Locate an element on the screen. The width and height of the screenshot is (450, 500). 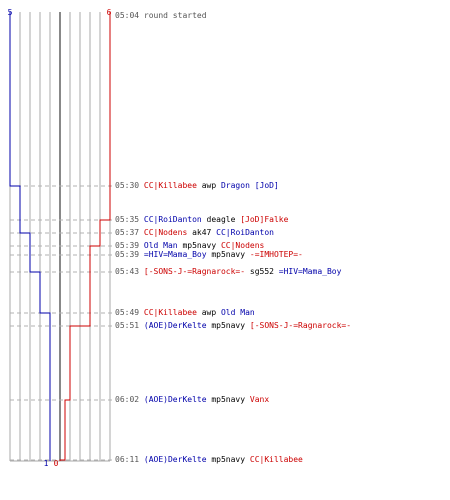
kill-log-row: 05:30 CC|Killabee awp Dragon [JoD] is located at coordinates (197, 185).